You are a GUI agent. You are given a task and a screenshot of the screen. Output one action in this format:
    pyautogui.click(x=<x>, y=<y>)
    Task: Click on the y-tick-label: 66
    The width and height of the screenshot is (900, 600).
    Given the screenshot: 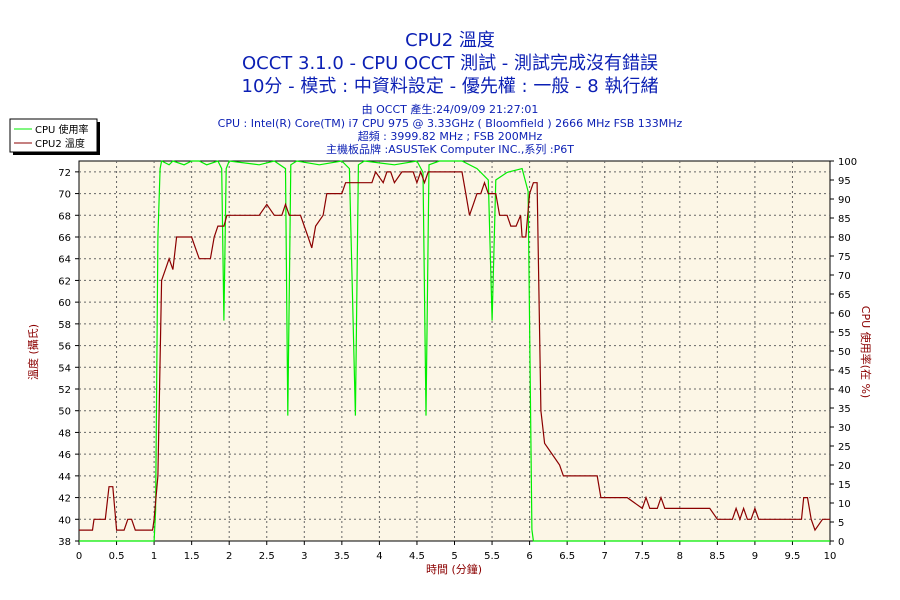 What is the action you would take?
    pyautogui.click(x=64, y=238)
    